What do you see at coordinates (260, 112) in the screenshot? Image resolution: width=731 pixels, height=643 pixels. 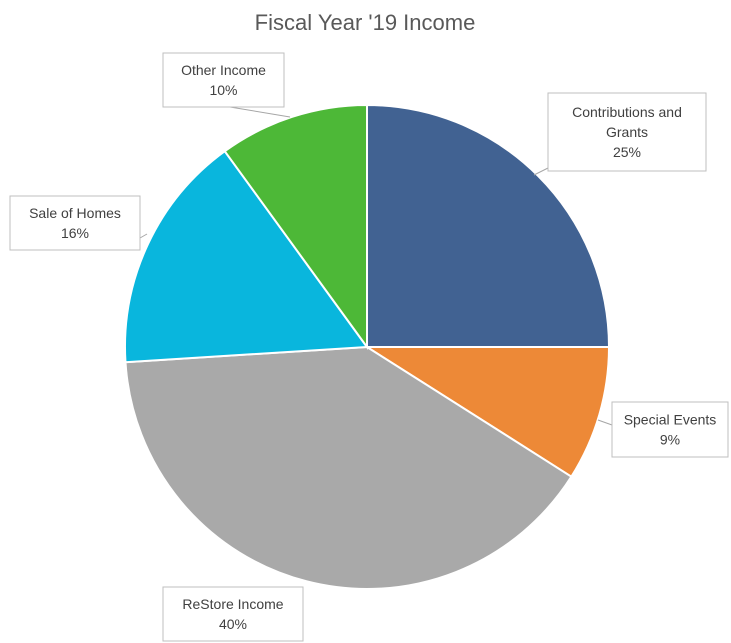 I see `leader-line-other-income` at bounding box center [260, 112].